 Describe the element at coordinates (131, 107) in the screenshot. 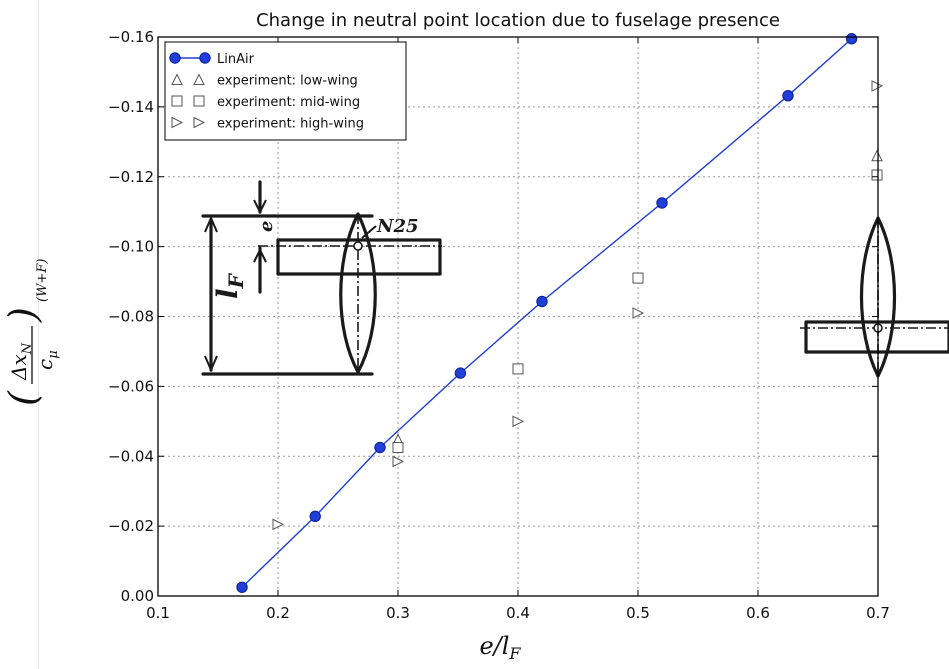

I see `y-tick-label: −0.14` at that location.